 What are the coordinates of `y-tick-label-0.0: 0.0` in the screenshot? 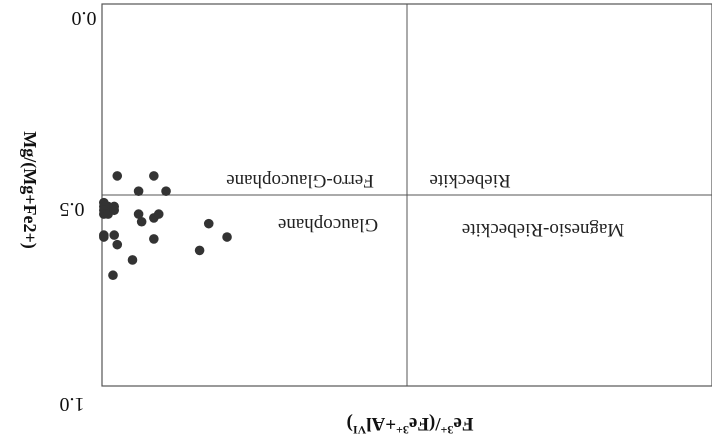 It's located at (84, 18).